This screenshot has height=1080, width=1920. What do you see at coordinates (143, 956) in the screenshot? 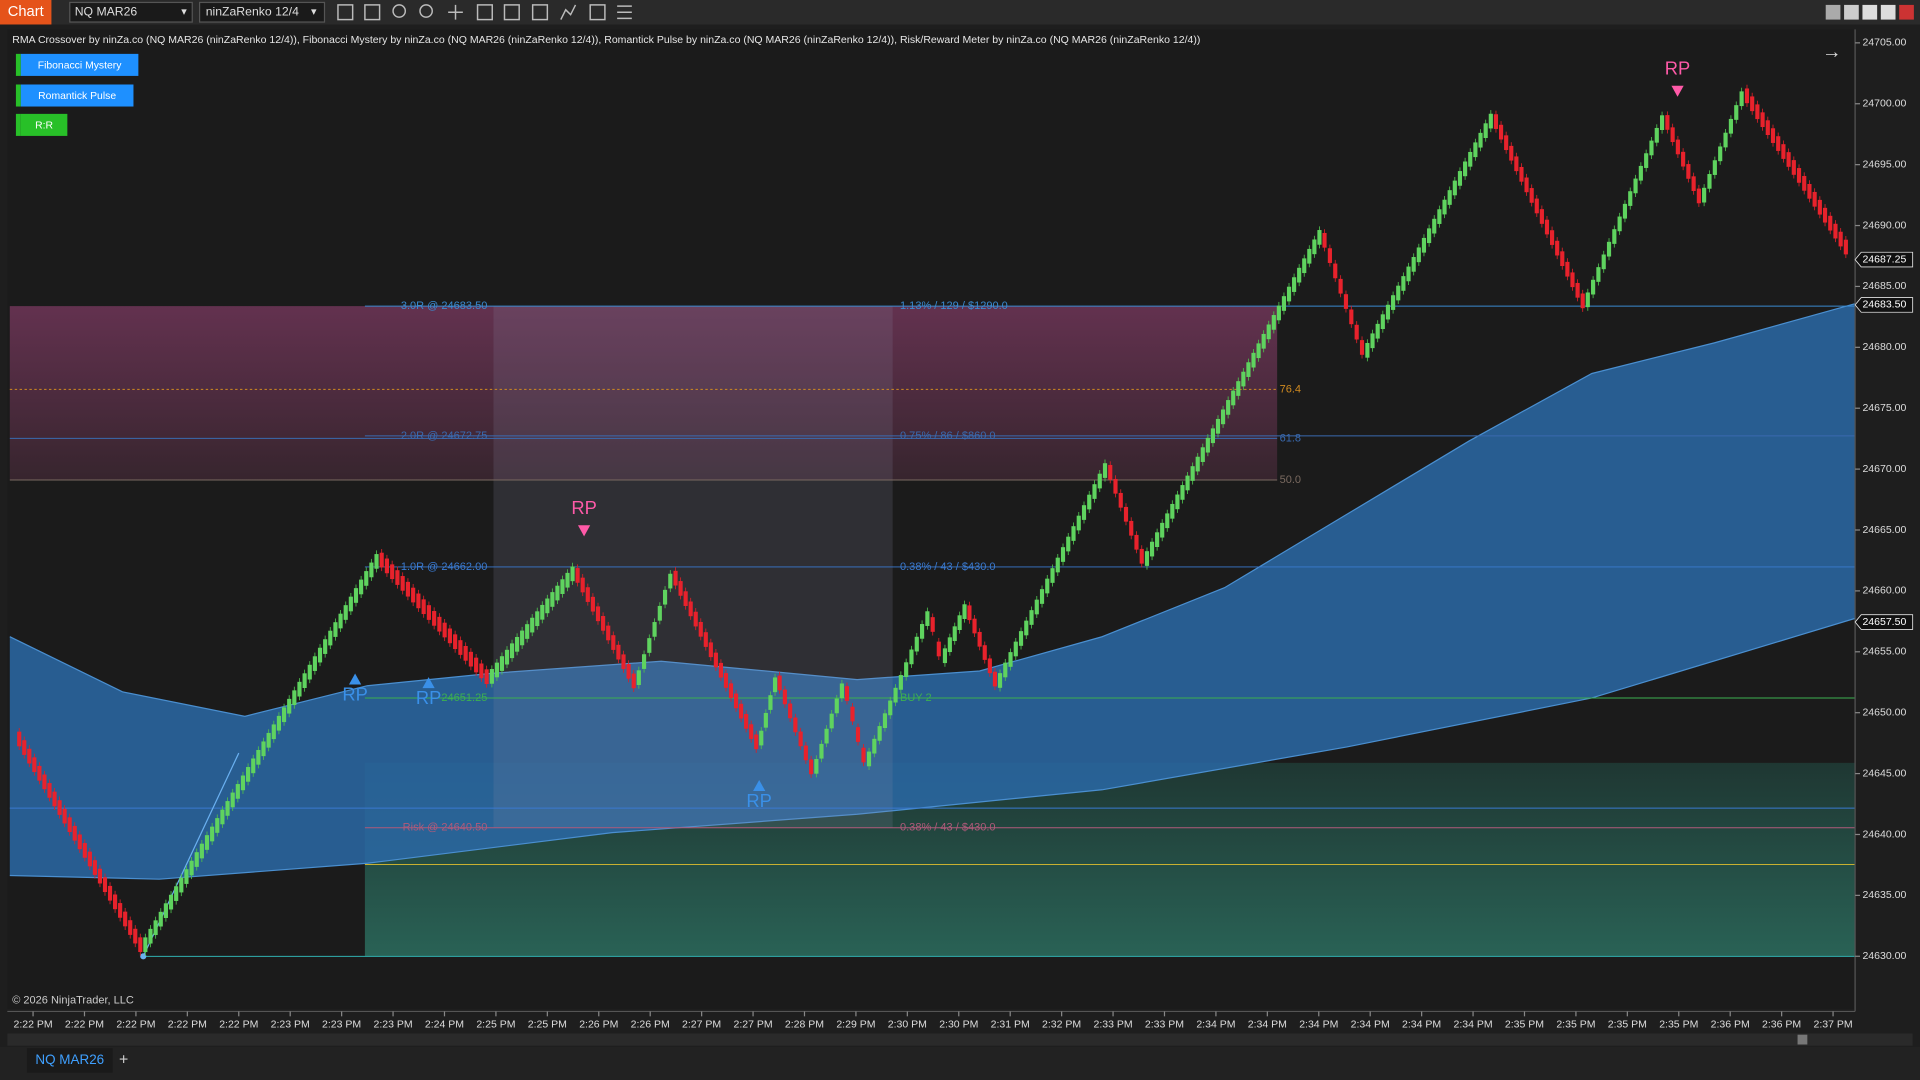
I see `swing-point` at bounding box center [143, 956].